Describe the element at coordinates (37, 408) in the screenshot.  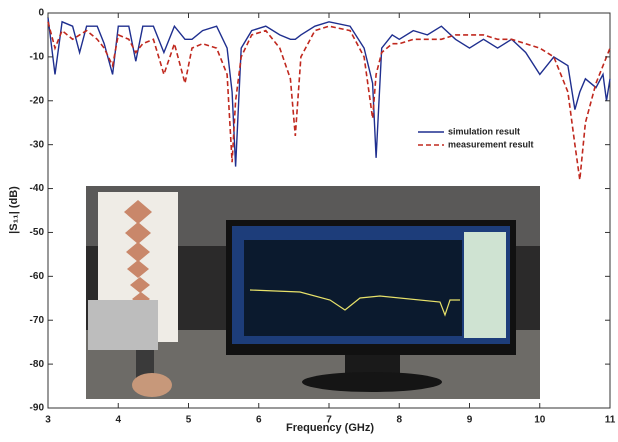
I see `y-tick-label: -90` at that location.